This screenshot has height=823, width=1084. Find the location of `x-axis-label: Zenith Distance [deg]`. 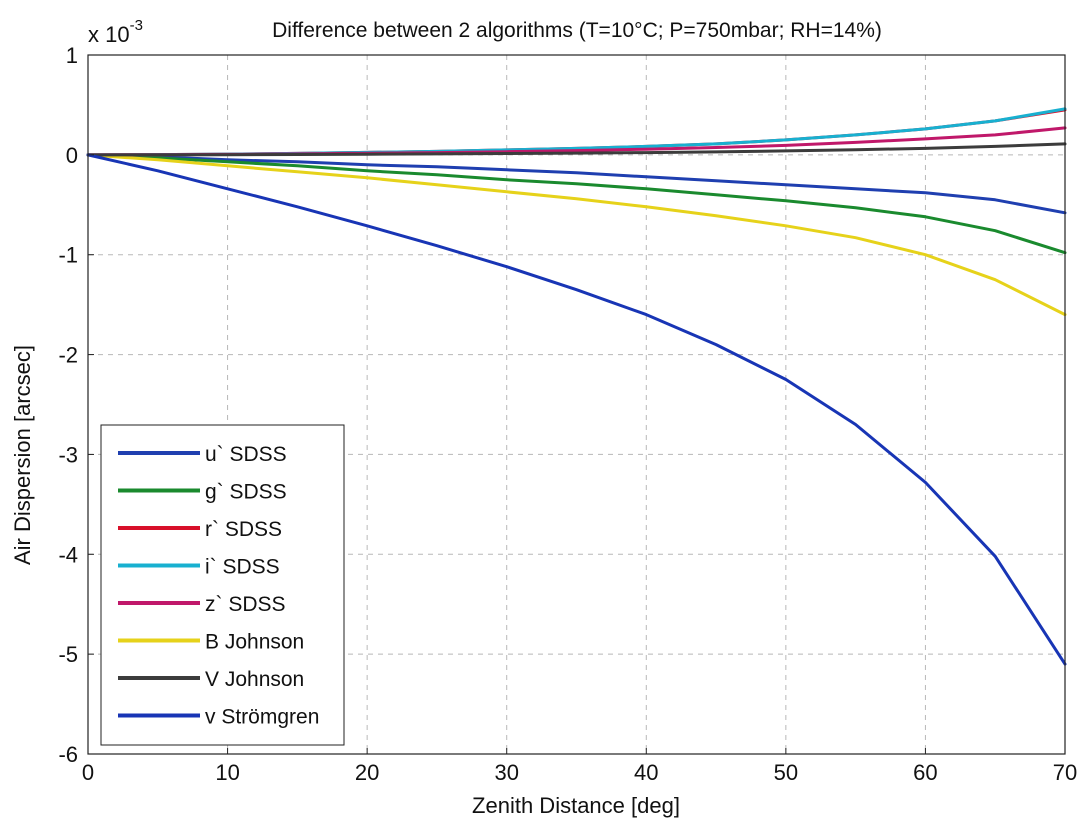

x-axis-label: Zenith Distance [deg] is located at coordinates (576, 805).